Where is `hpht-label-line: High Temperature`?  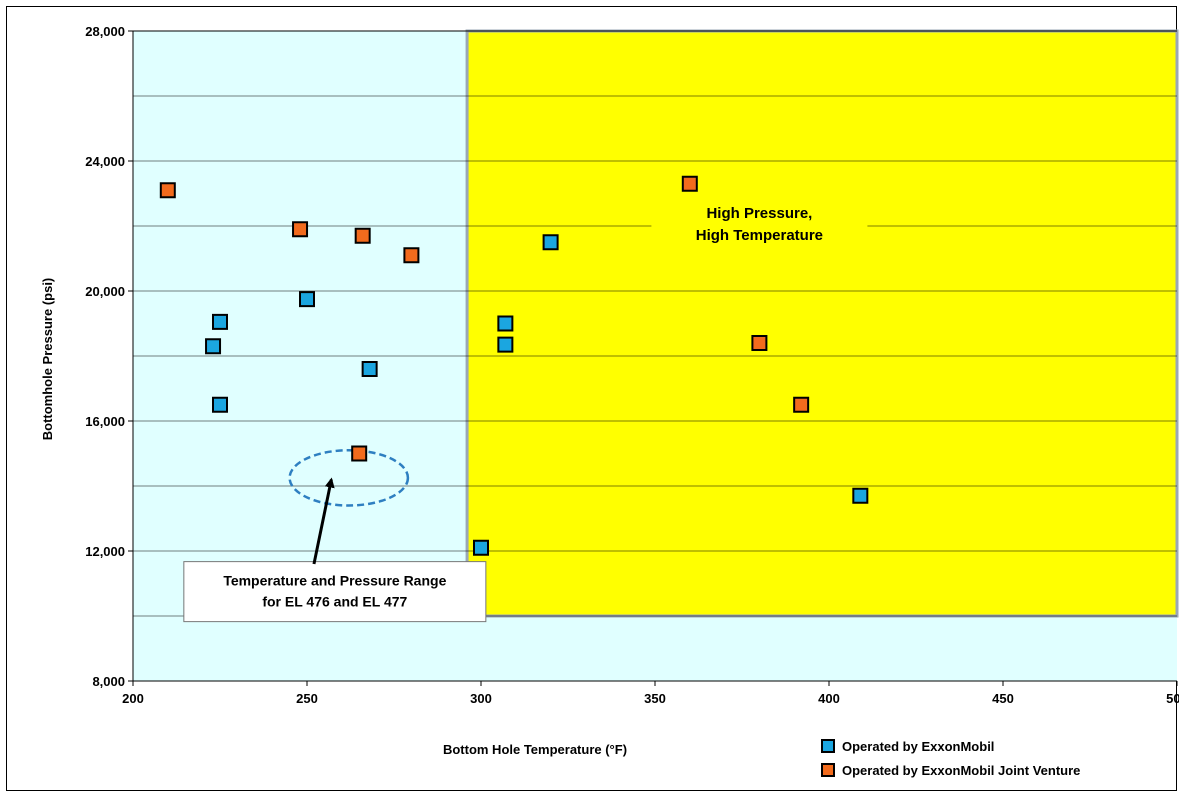 hpht-label-line: High Temperature is located at coordinates (759, 235).